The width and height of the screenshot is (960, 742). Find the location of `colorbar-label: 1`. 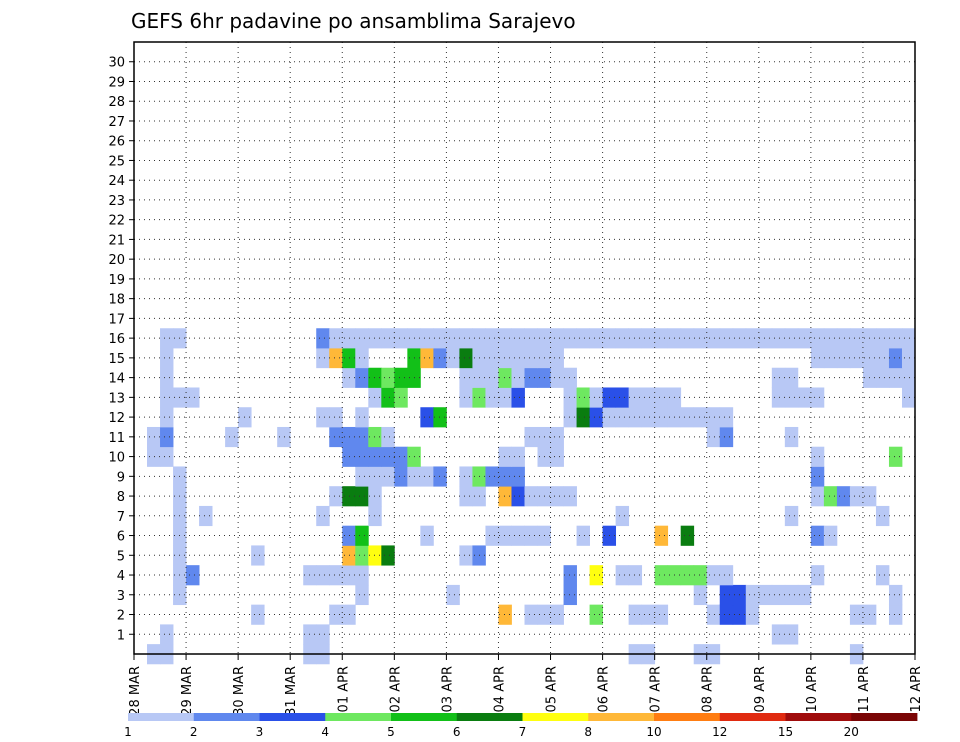

colorbar-label: 1 is located at coordinates (128, 732).